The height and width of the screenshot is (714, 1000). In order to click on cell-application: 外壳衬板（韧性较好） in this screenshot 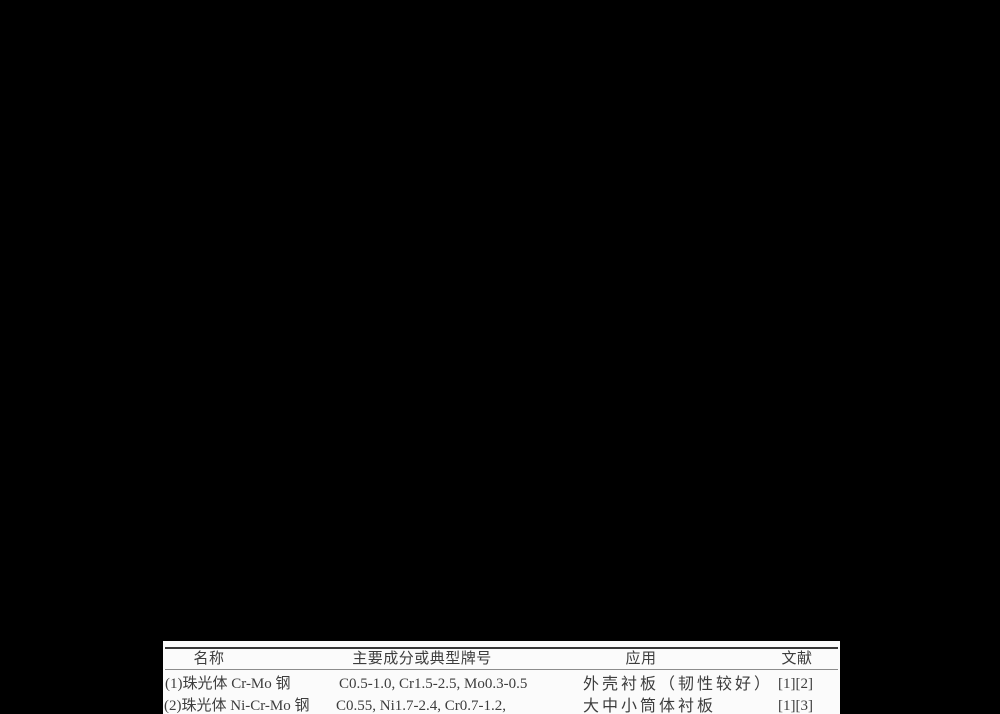, I will do `click(678, 684)`.